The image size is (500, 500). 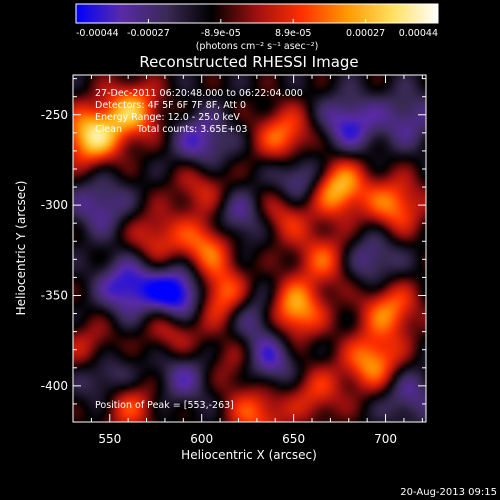 I want to click on y-tick-label--250: -250, so click(x=54, y=115).